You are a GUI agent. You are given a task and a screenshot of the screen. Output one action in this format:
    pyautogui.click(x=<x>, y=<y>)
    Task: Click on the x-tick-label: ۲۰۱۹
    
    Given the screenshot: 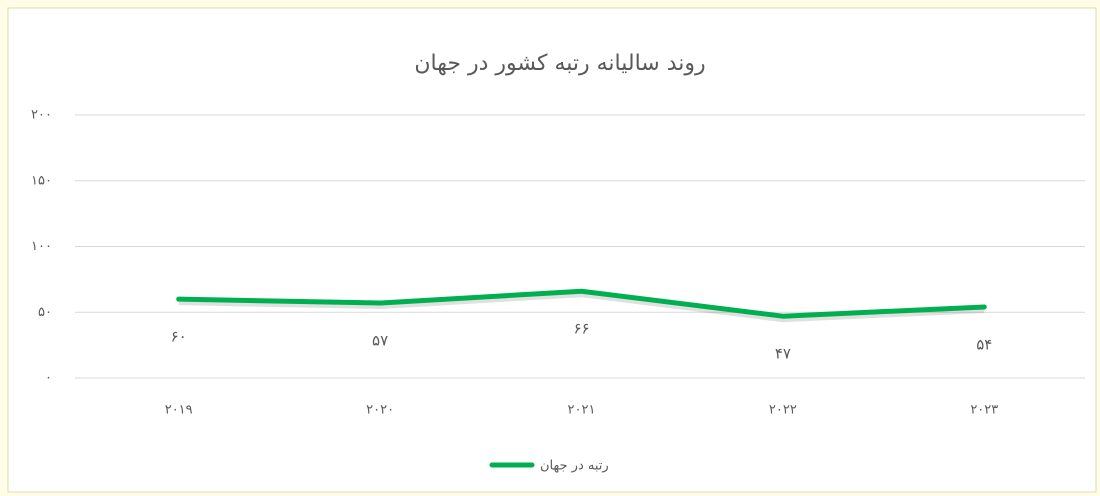 What is the action you would take?
    pyautogui.click(x=179, y=410)
    